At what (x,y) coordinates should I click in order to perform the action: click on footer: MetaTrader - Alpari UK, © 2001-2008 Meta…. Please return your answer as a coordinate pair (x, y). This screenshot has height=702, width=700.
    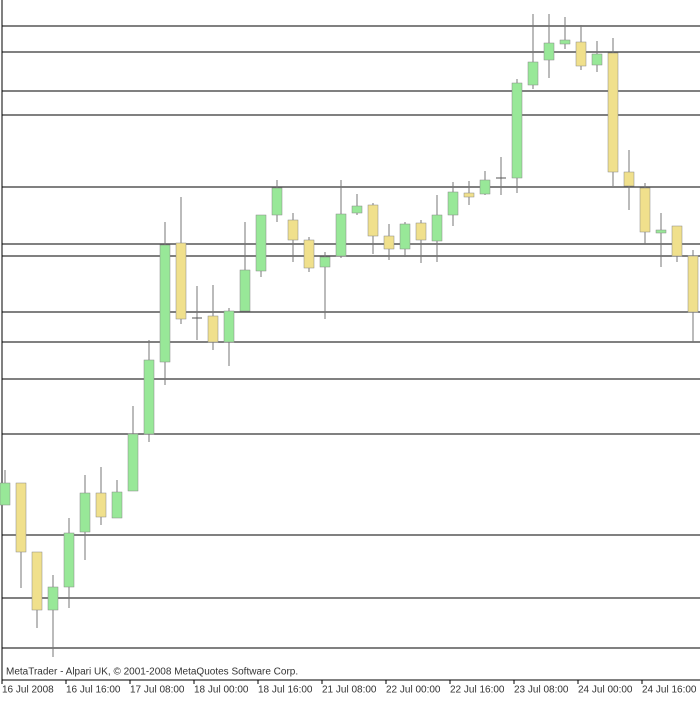
    Looking at the image, I should click on (152, 672).